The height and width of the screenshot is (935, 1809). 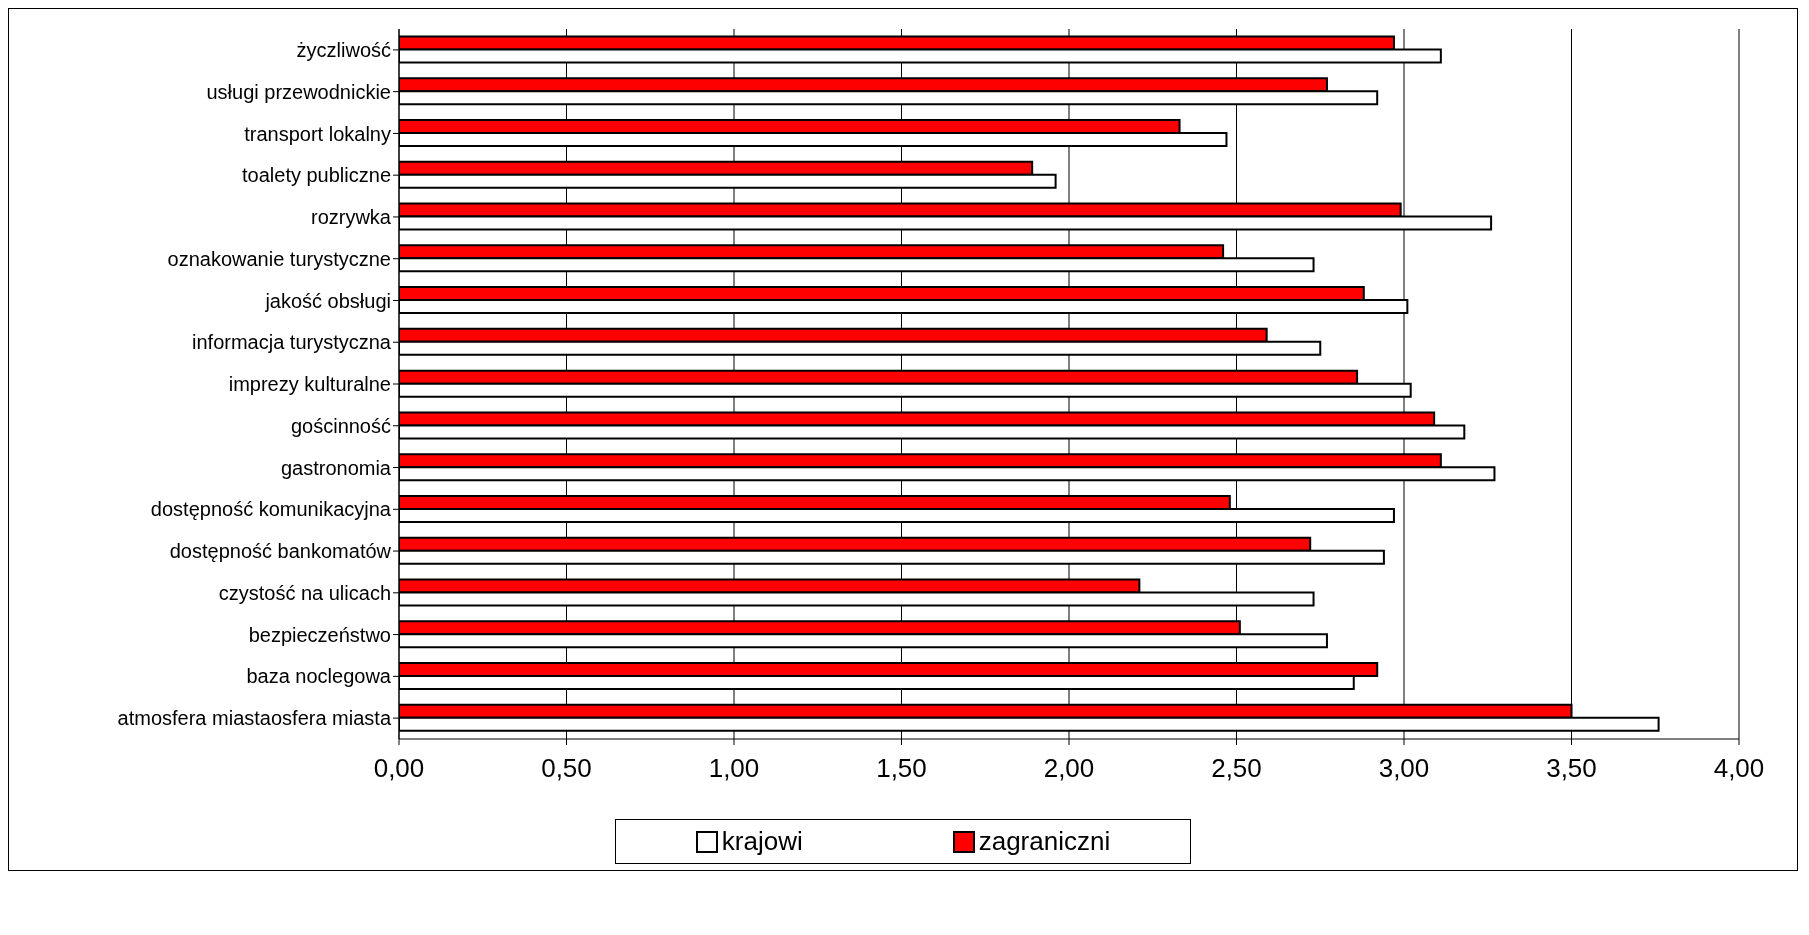 What do you see at coordinates (566, 768) in the screenshot?
I see `x-tick-label: 0,50` at bounding box center [566, 768].